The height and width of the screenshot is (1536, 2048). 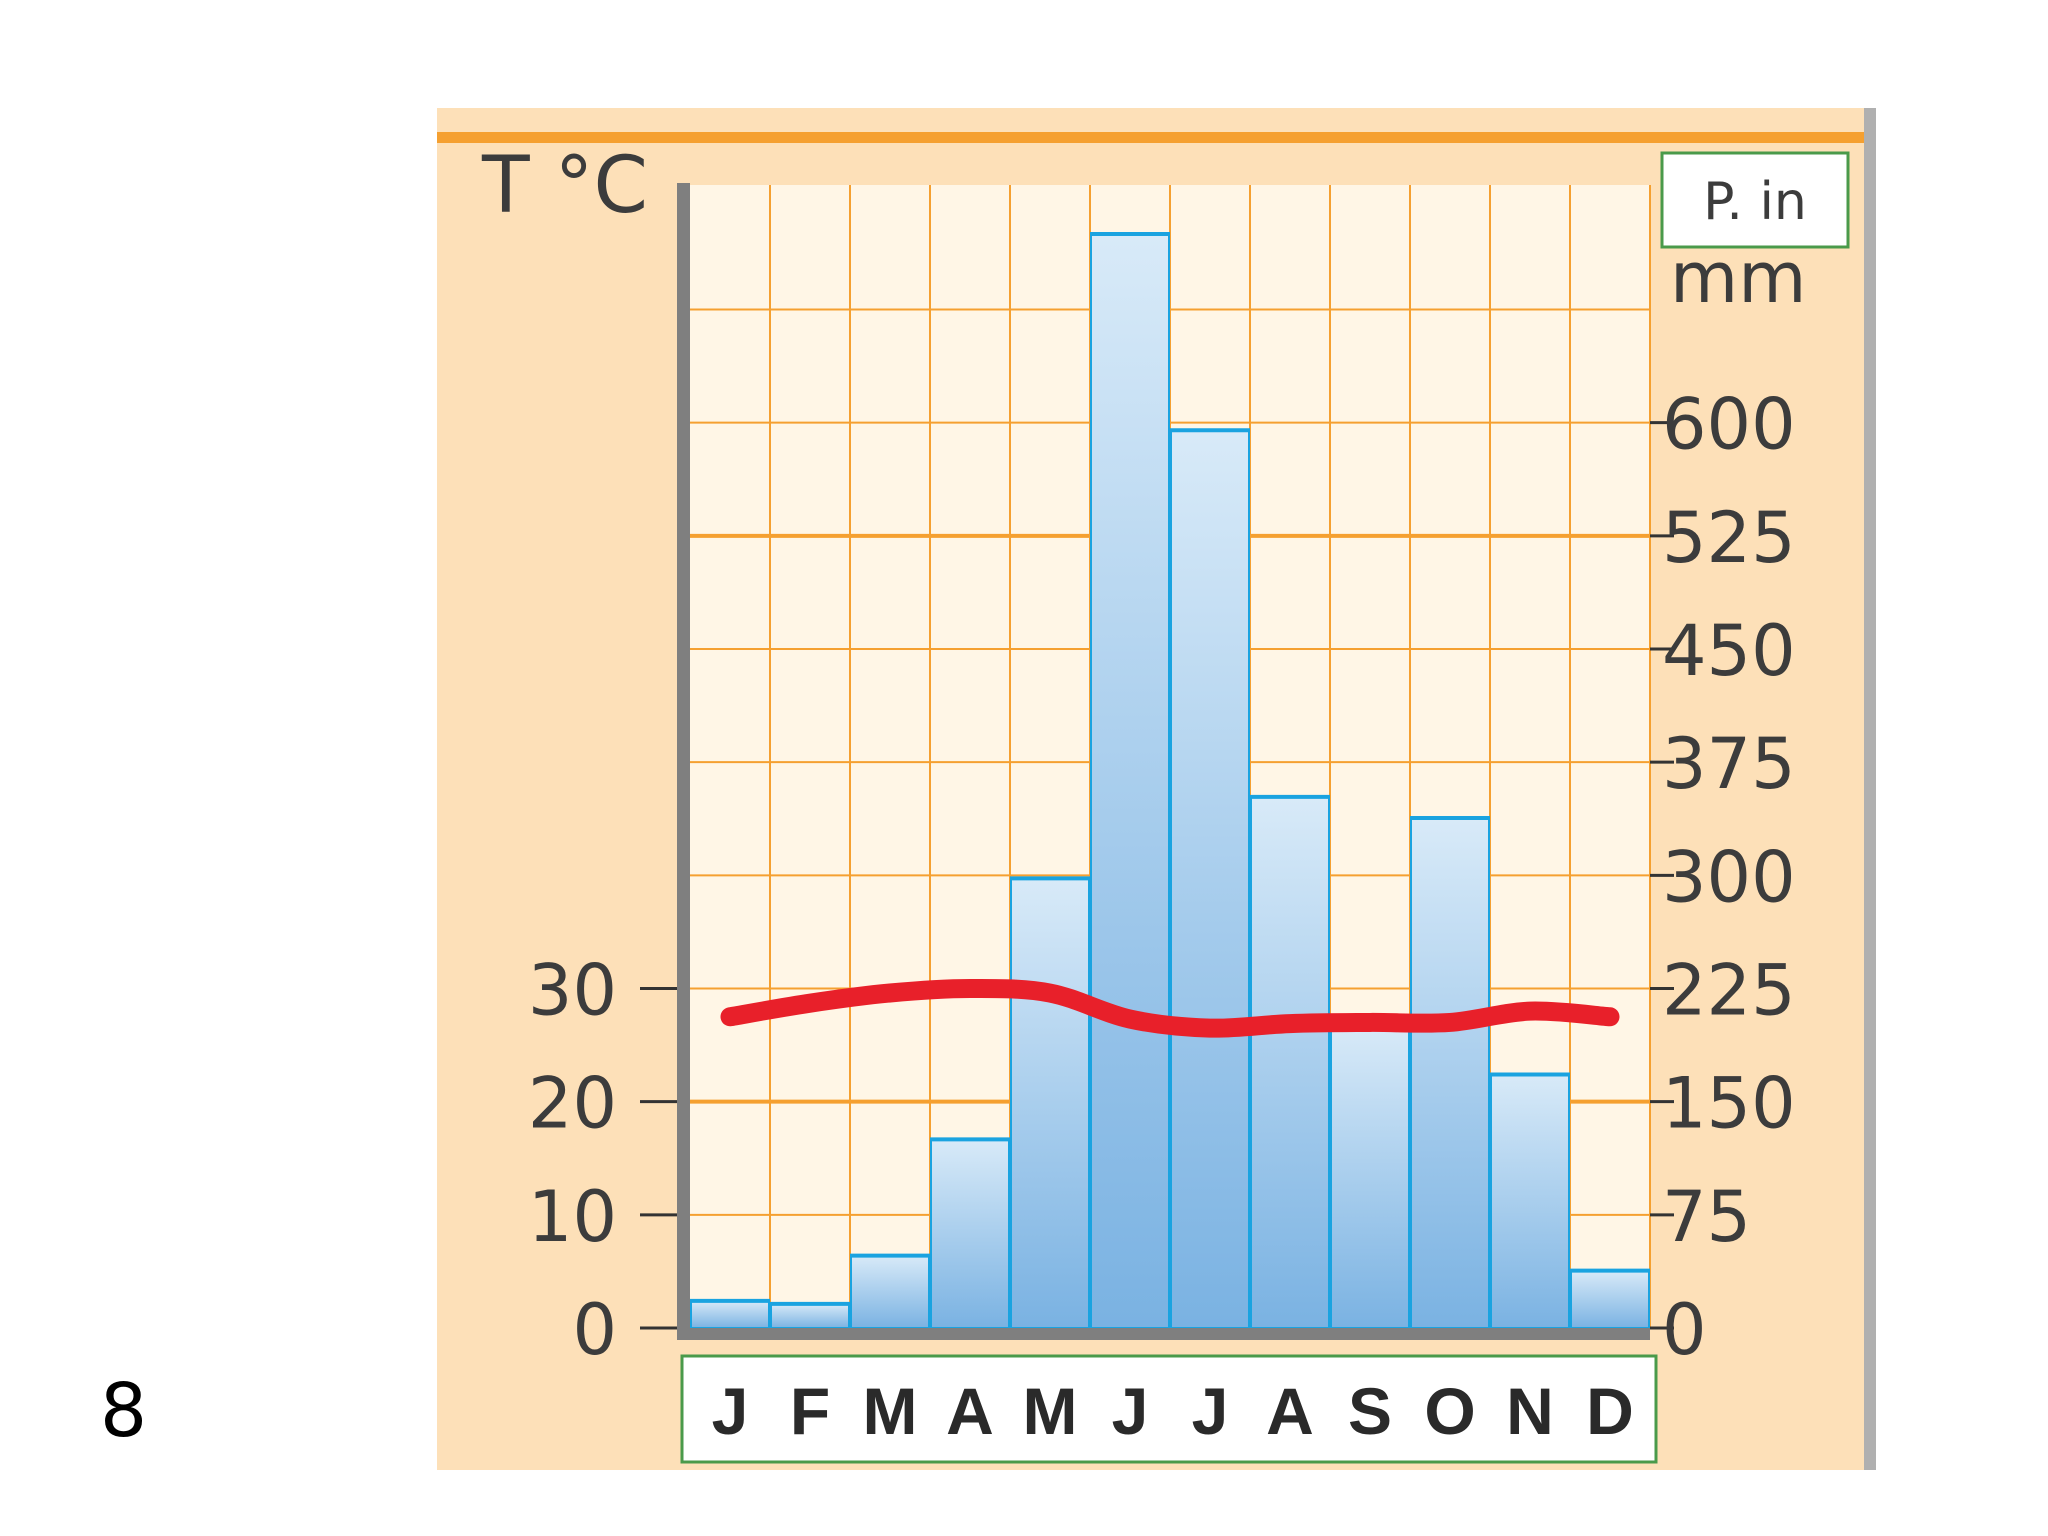 What do you see at coordinates (1210, 1411) in the screenshot?
I see `month-label-7: J` at bounding box center [1210, 1411].